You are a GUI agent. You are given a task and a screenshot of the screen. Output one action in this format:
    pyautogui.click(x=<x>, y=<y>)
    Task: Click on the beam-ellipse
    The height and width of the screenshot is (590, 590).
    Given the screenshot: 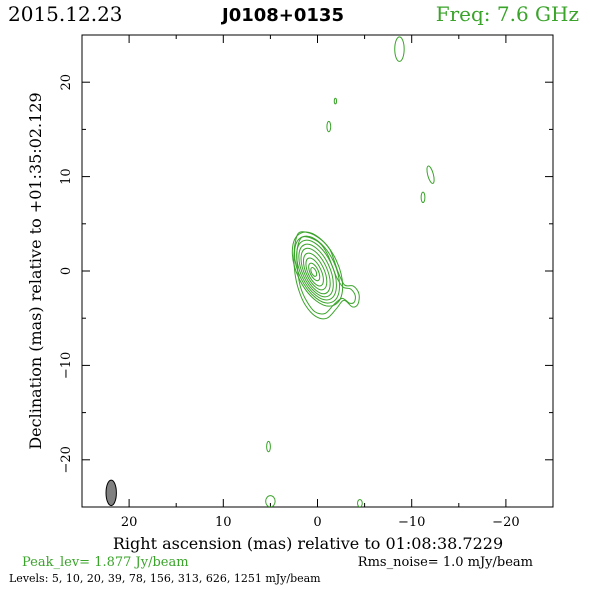 What is the action you would take?
    pyautogui.click(x=111, y=493)
    